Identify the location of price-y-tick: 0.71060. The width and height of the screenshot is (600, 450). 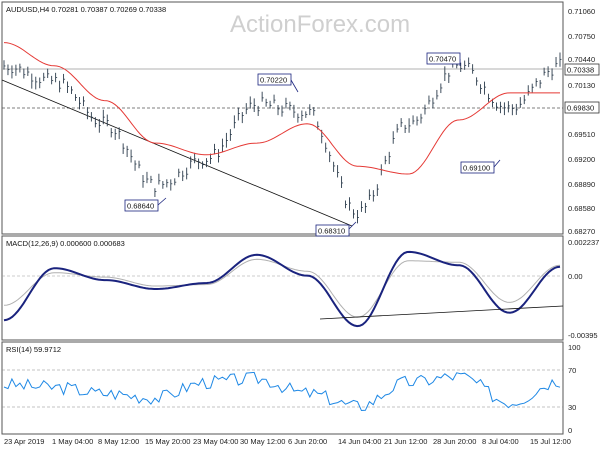
(581, 11).